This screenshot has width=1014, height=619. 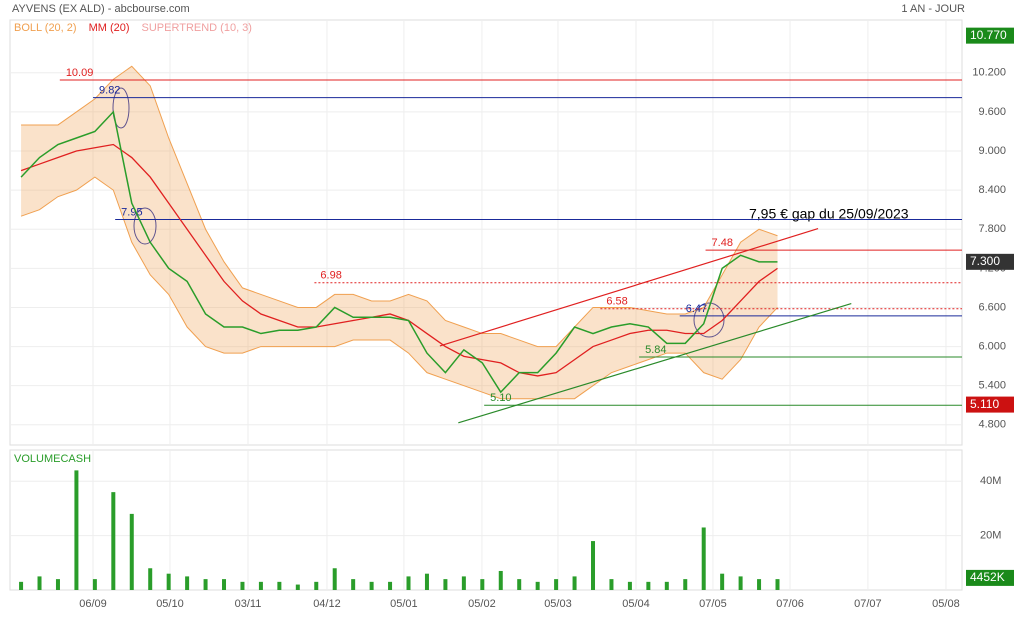 I want to click on volume-label: VOLUMECASH, so click(x=52, y=459).